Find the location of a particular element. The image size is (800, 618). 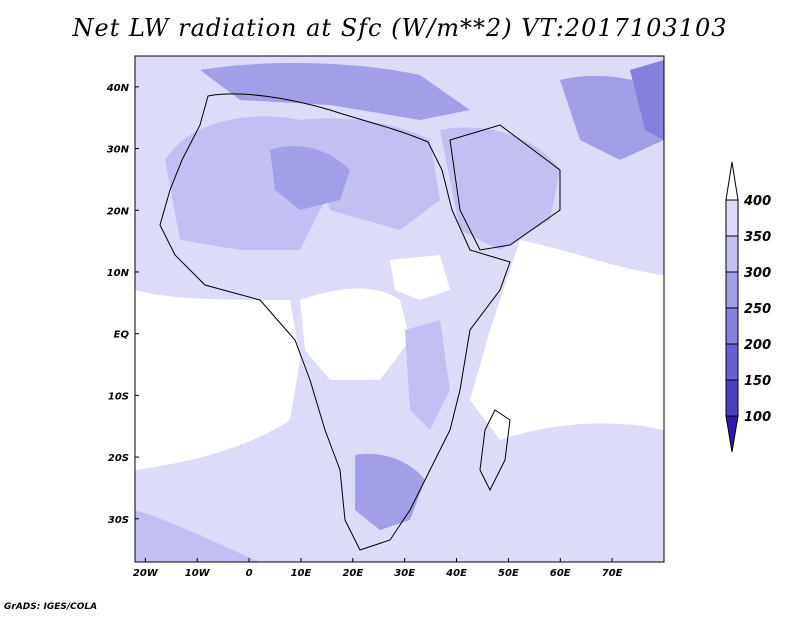

lon-label-6: 40E is located at coordinates (456, 573).